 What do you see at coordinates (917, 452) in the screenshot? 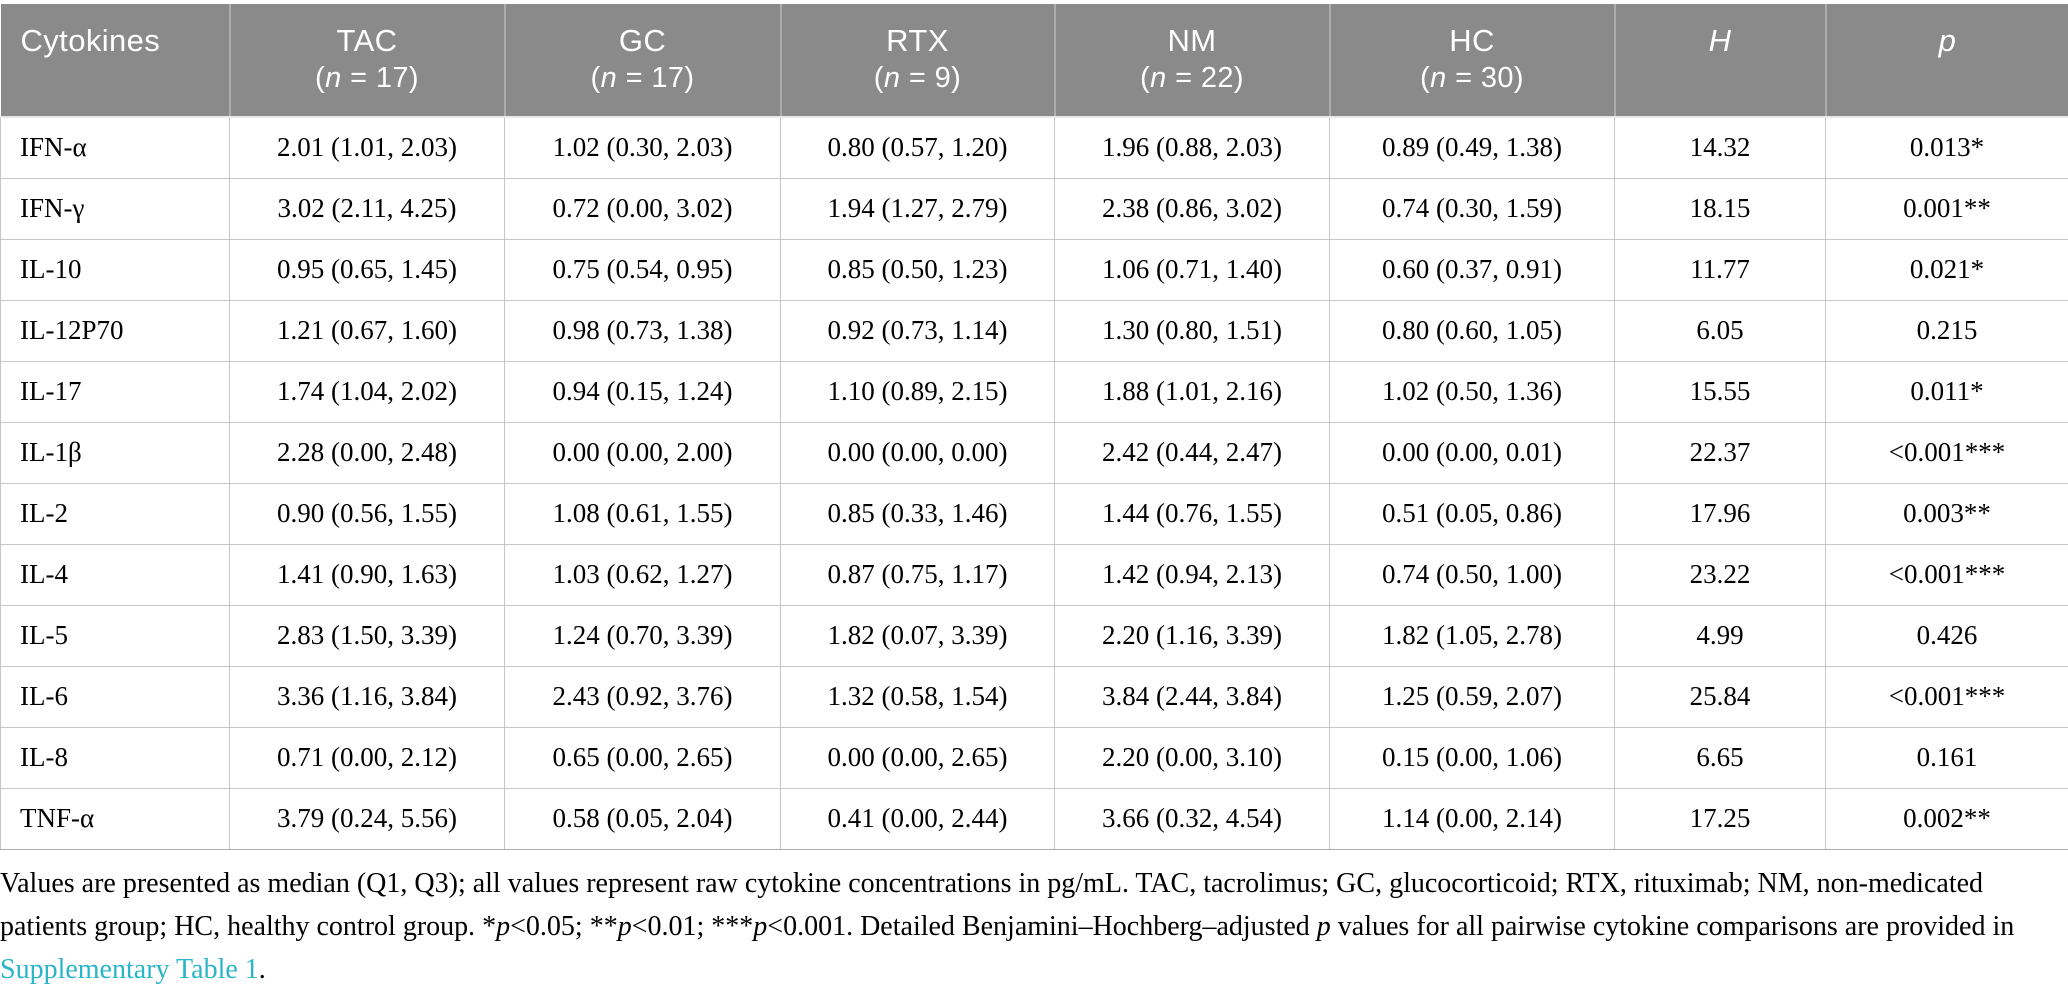
I see `rtx-cell: 0.00 (0.00, 0.00)` at bounding box center [917, 452].